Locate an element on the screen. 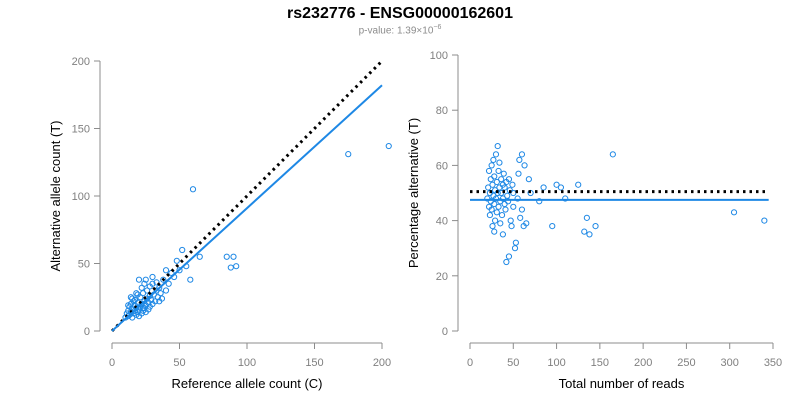  x-tick-label: 250 is located at coordinates (686, 363).